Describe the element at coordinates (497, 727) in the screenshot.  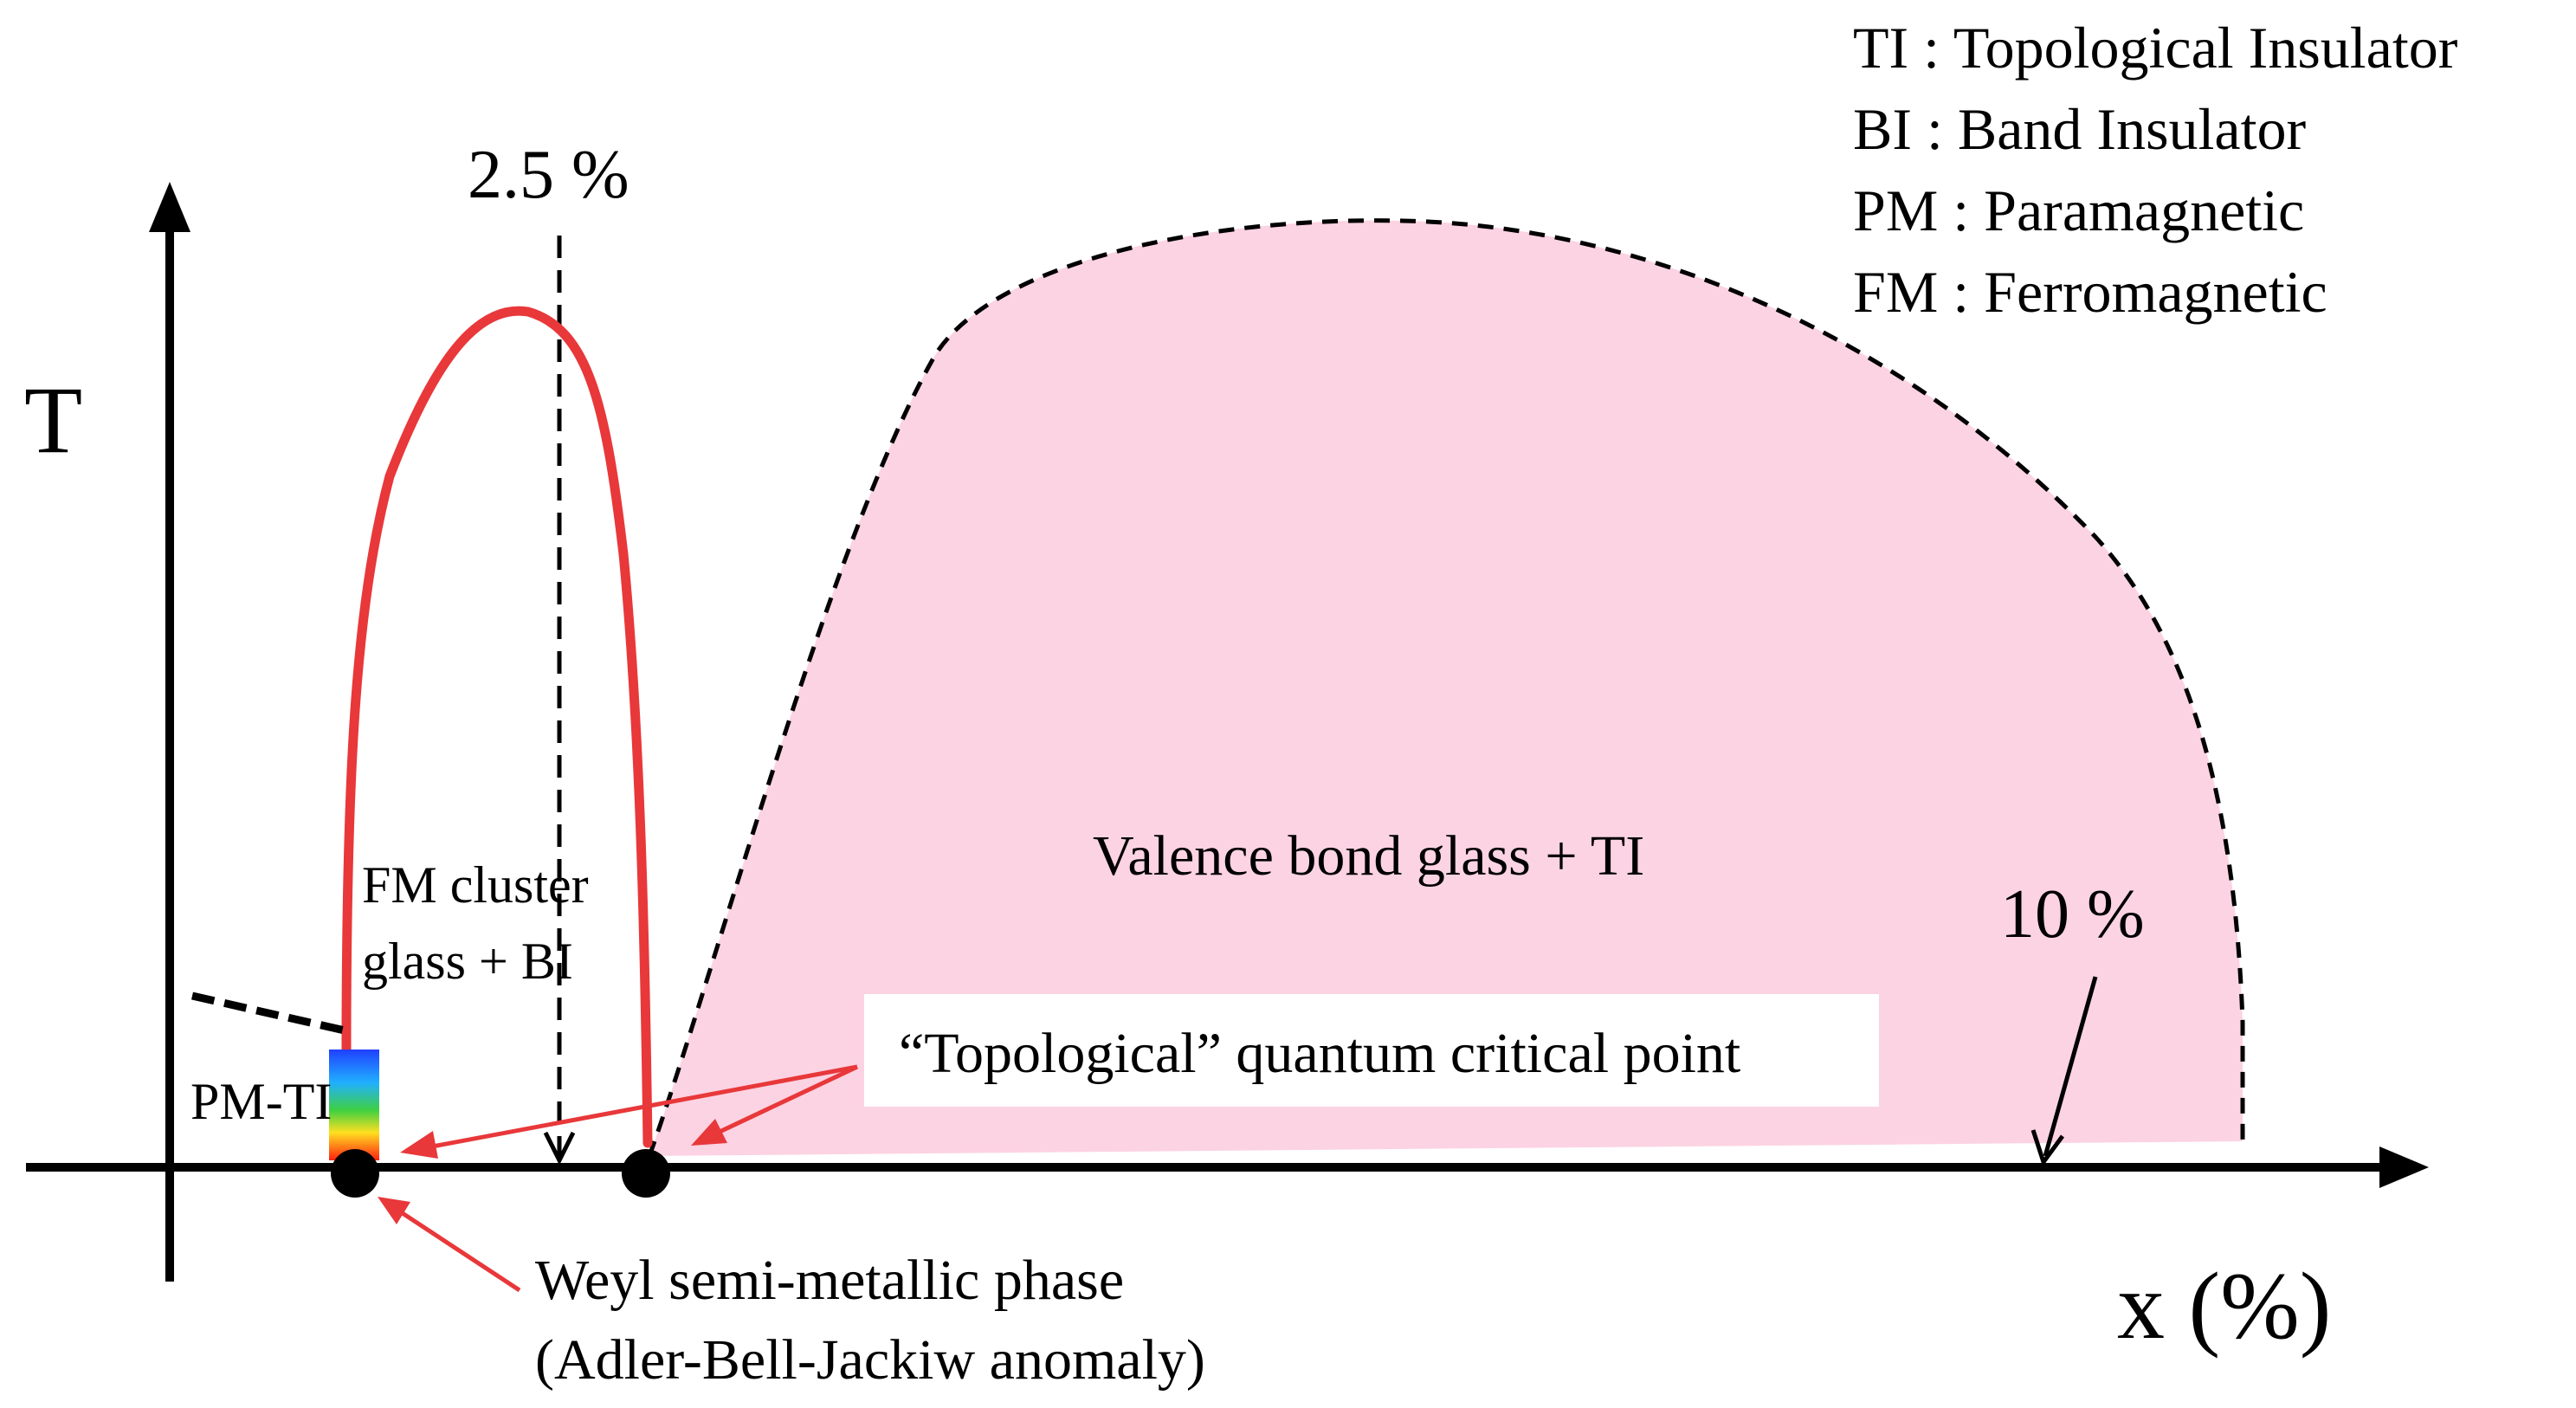
I see `fm-cluster-boundary` at that location.